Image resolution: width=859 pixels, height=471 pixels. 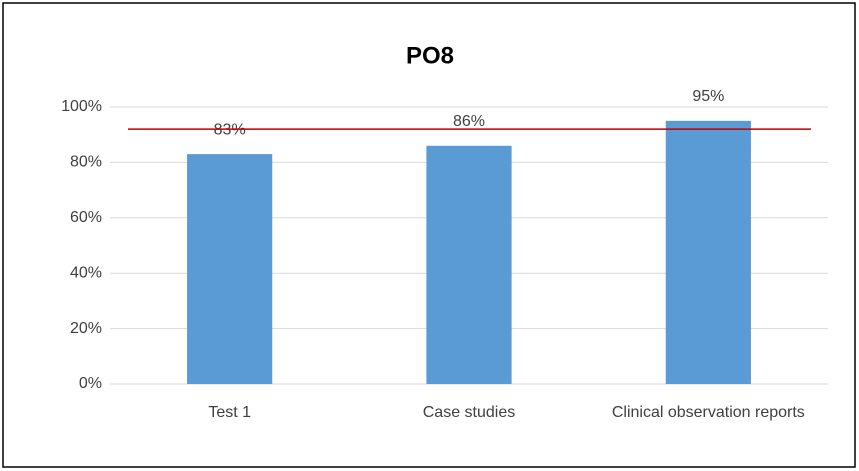 What do you see at coordinates (86, 217) in the screenshot?
I see `y-tick-label: 60%` at bounding box center [86, 217].